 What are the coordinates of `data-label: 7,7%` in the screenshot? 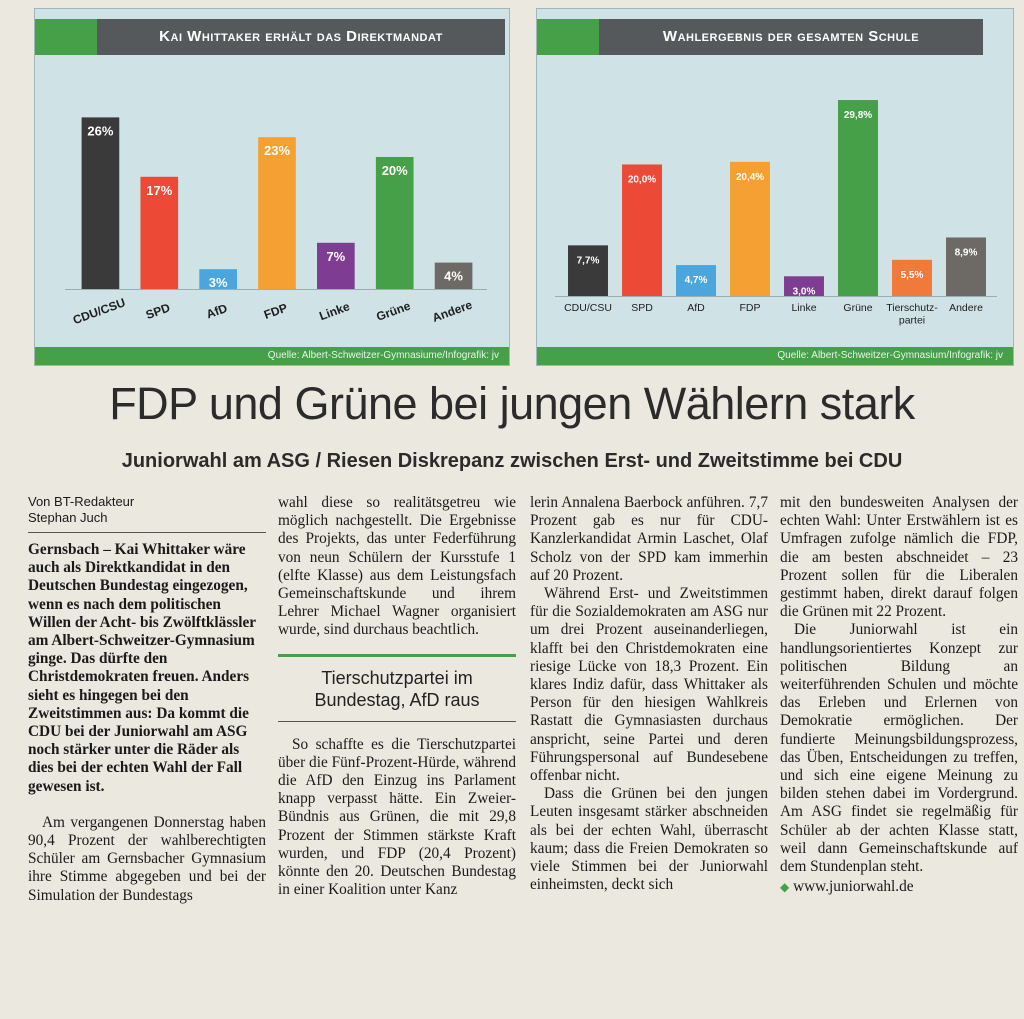 It's located at (588, 260).